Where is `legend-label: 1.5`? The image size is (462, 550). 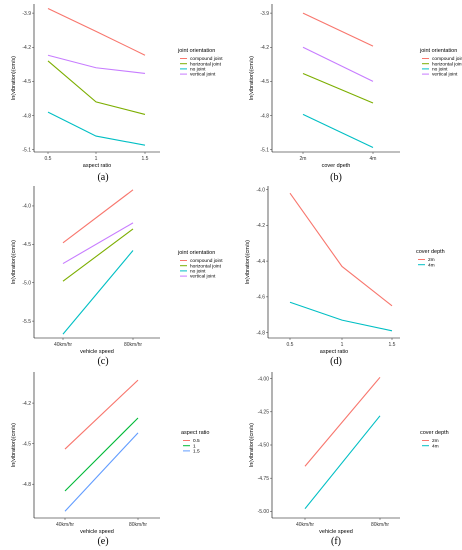
legend-label: 1.5 is located at coordinates (196, 452).